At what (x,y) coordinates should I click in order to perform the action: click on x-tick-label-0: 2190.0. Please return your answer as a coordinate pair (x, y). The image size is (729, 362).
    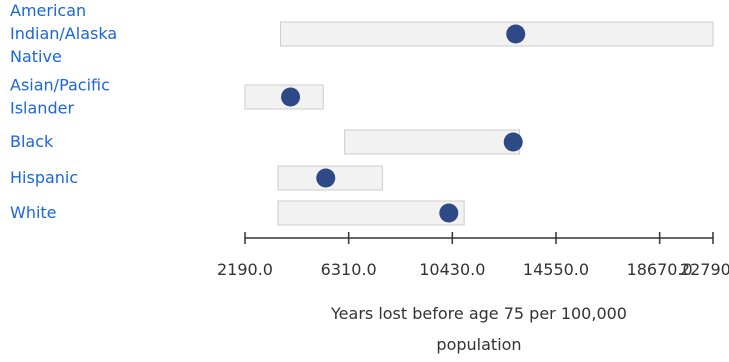
    Looking at the image, I should click on (245, 269).